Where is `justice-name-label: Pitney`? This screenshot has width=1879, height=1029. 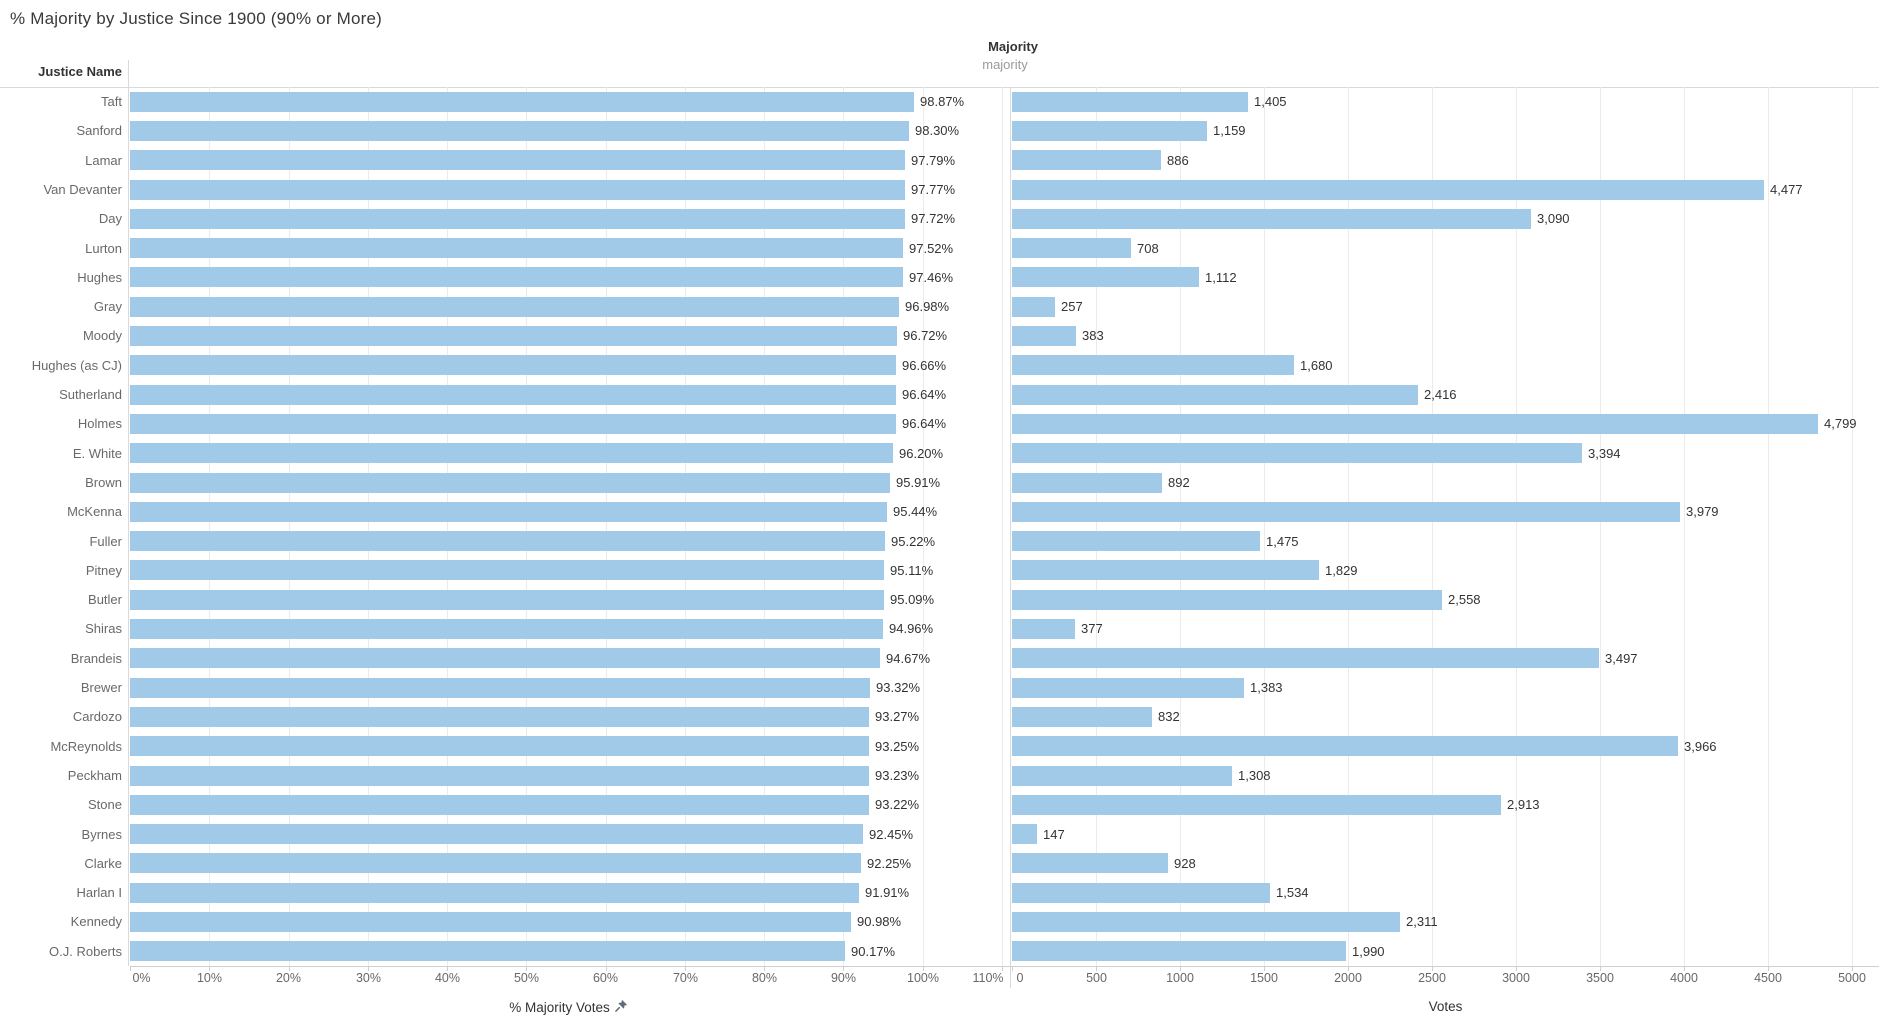 justice-name-label: Pitney is located at coordinates (103, 570).